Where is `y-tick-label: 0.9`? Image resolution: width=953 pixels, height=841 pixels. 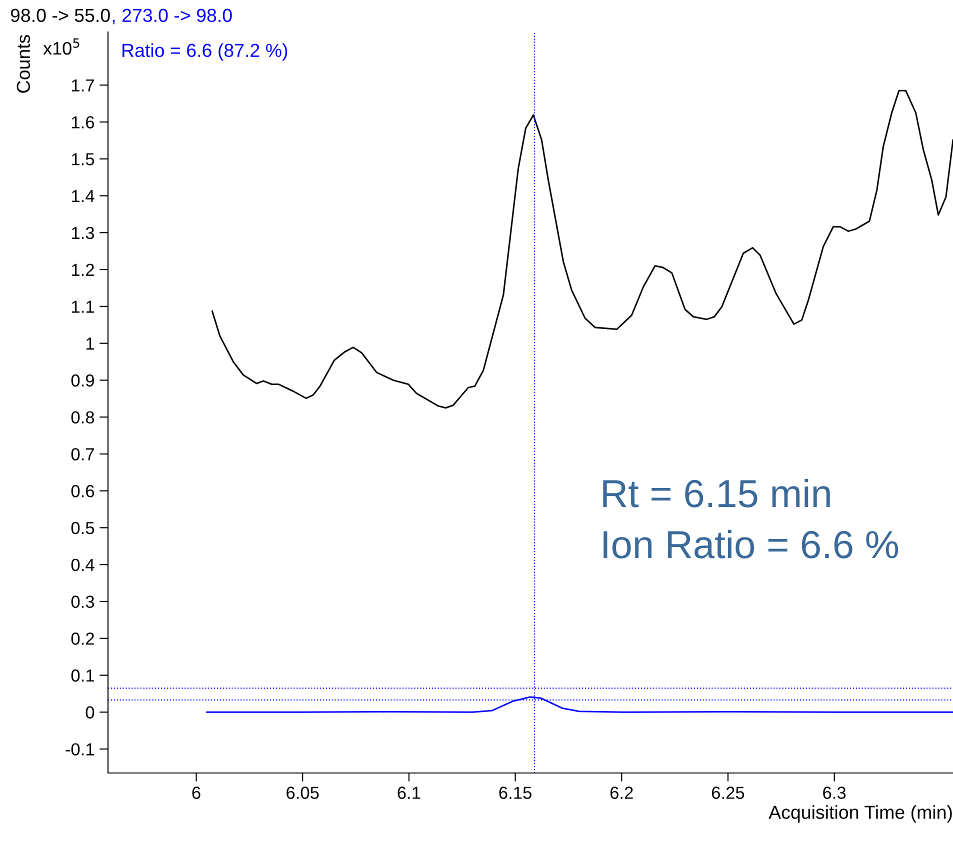 y-tick-label: 0.9 is located at coordinates (82, 380).